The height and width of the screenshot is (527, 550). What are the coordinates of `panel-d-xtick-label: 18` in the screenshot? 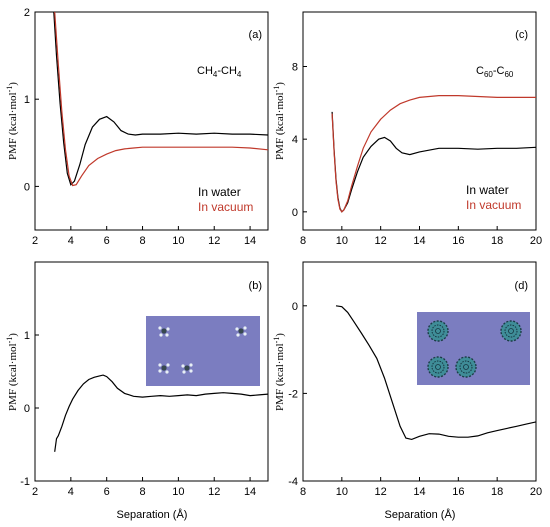 It's located at (497, 492).